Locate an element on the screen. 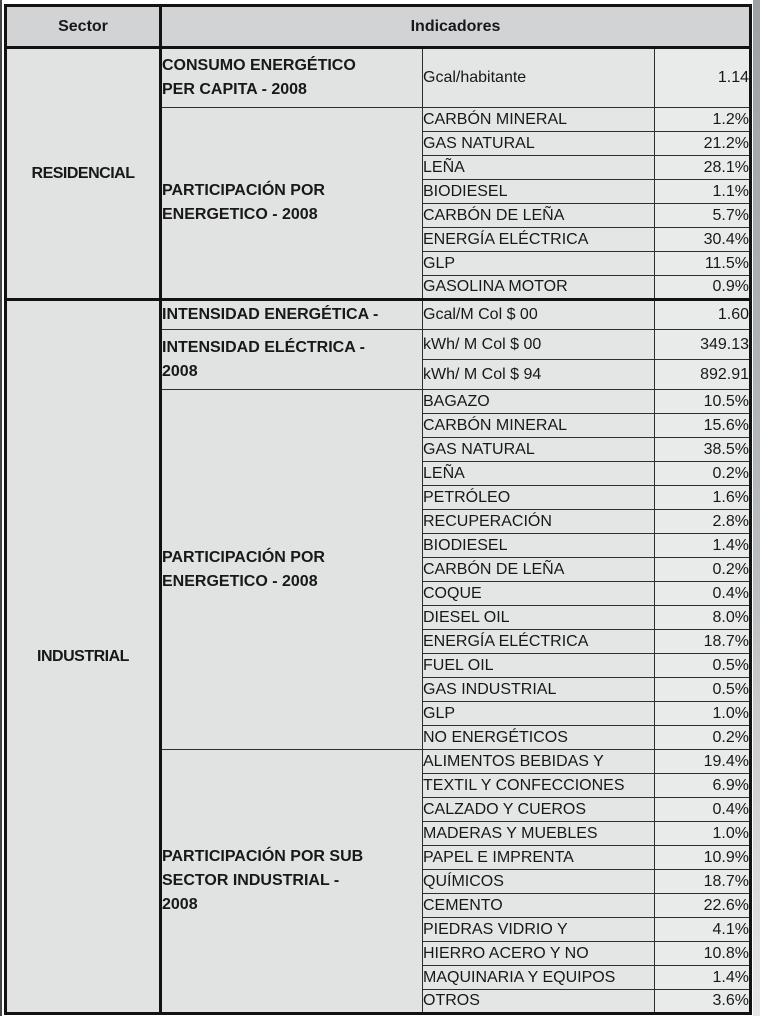 Image resolution: width=760 pixels, height=1016 pixels. indicator-value-cell: 15.6% is located at coordinates (702, 425).